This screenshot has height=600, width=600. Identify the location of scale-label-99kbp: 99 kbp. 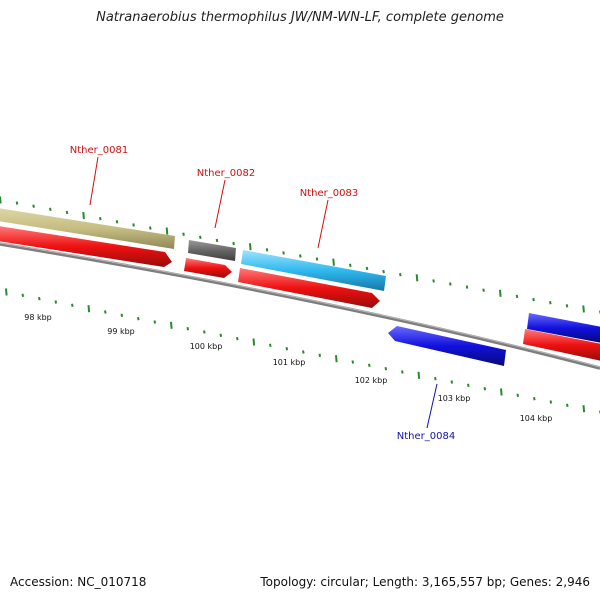
(121, 331).